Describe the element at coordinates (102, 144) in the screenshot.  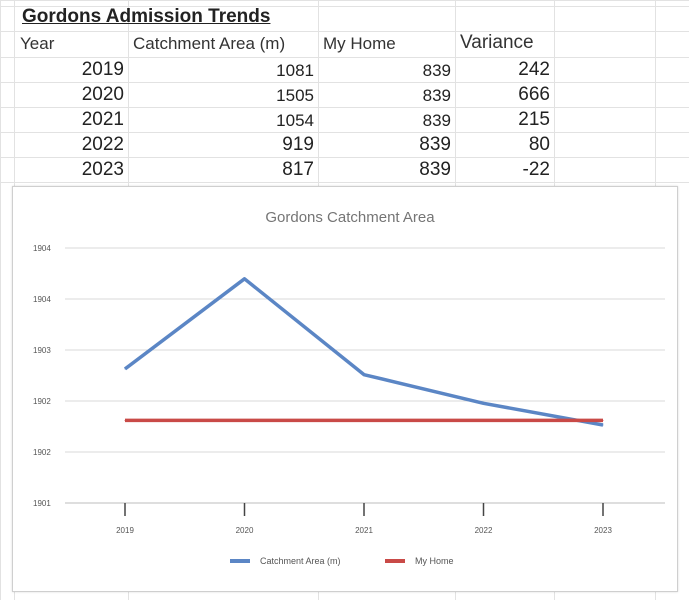
I see `cell-year: 2022` at that location.